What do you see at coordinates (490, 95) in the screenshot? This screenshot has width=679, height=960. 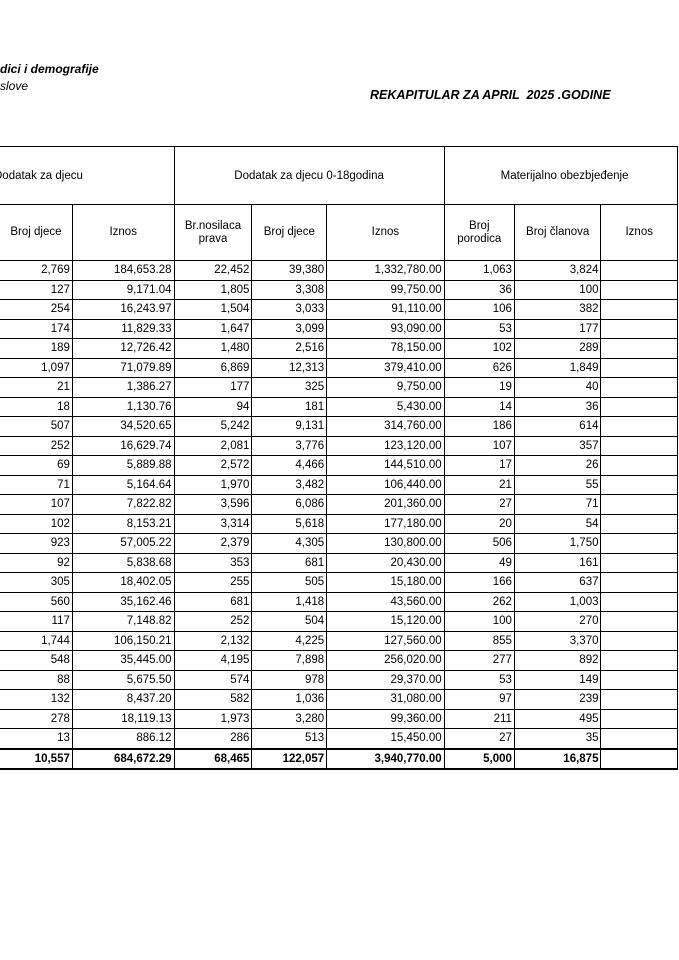 I see `report-title: REKAPITULAR ZA APRIL 2025 .GODINE` at bounding box center [490, 95].